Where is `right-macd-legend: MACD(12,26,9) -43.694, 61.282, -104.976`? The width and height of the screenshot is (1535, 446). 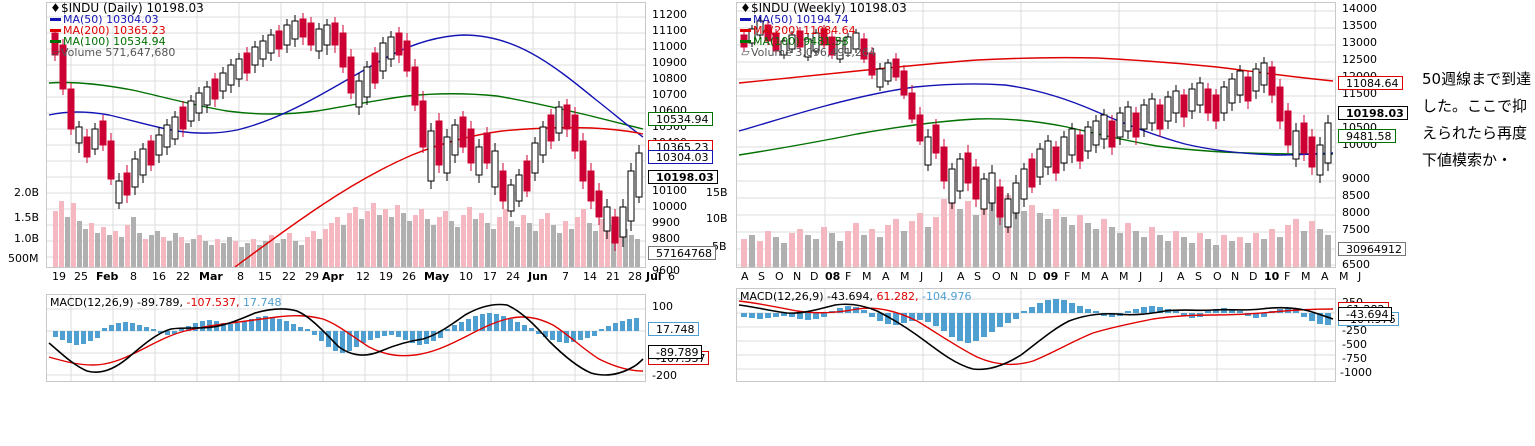
right-macd-legend: MACD(12,26,9) -43.694, 61.282, -104.976 is located at coordinates (855, 296).